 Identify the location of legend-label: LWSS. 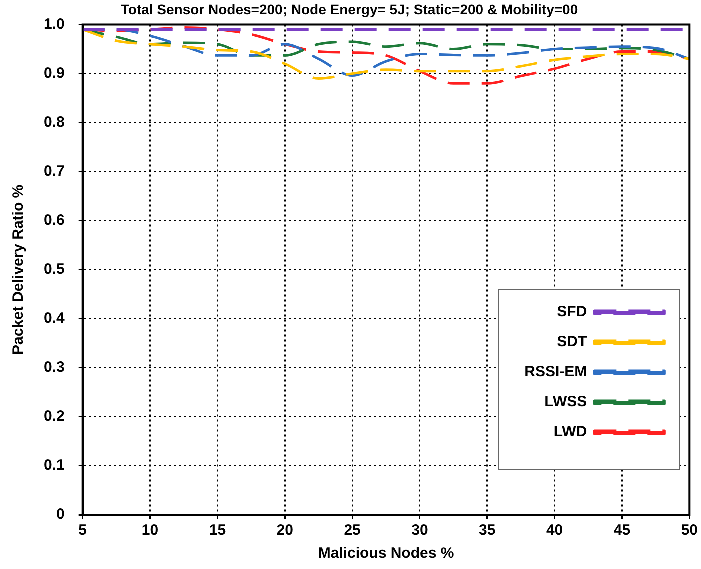
(566, 402).